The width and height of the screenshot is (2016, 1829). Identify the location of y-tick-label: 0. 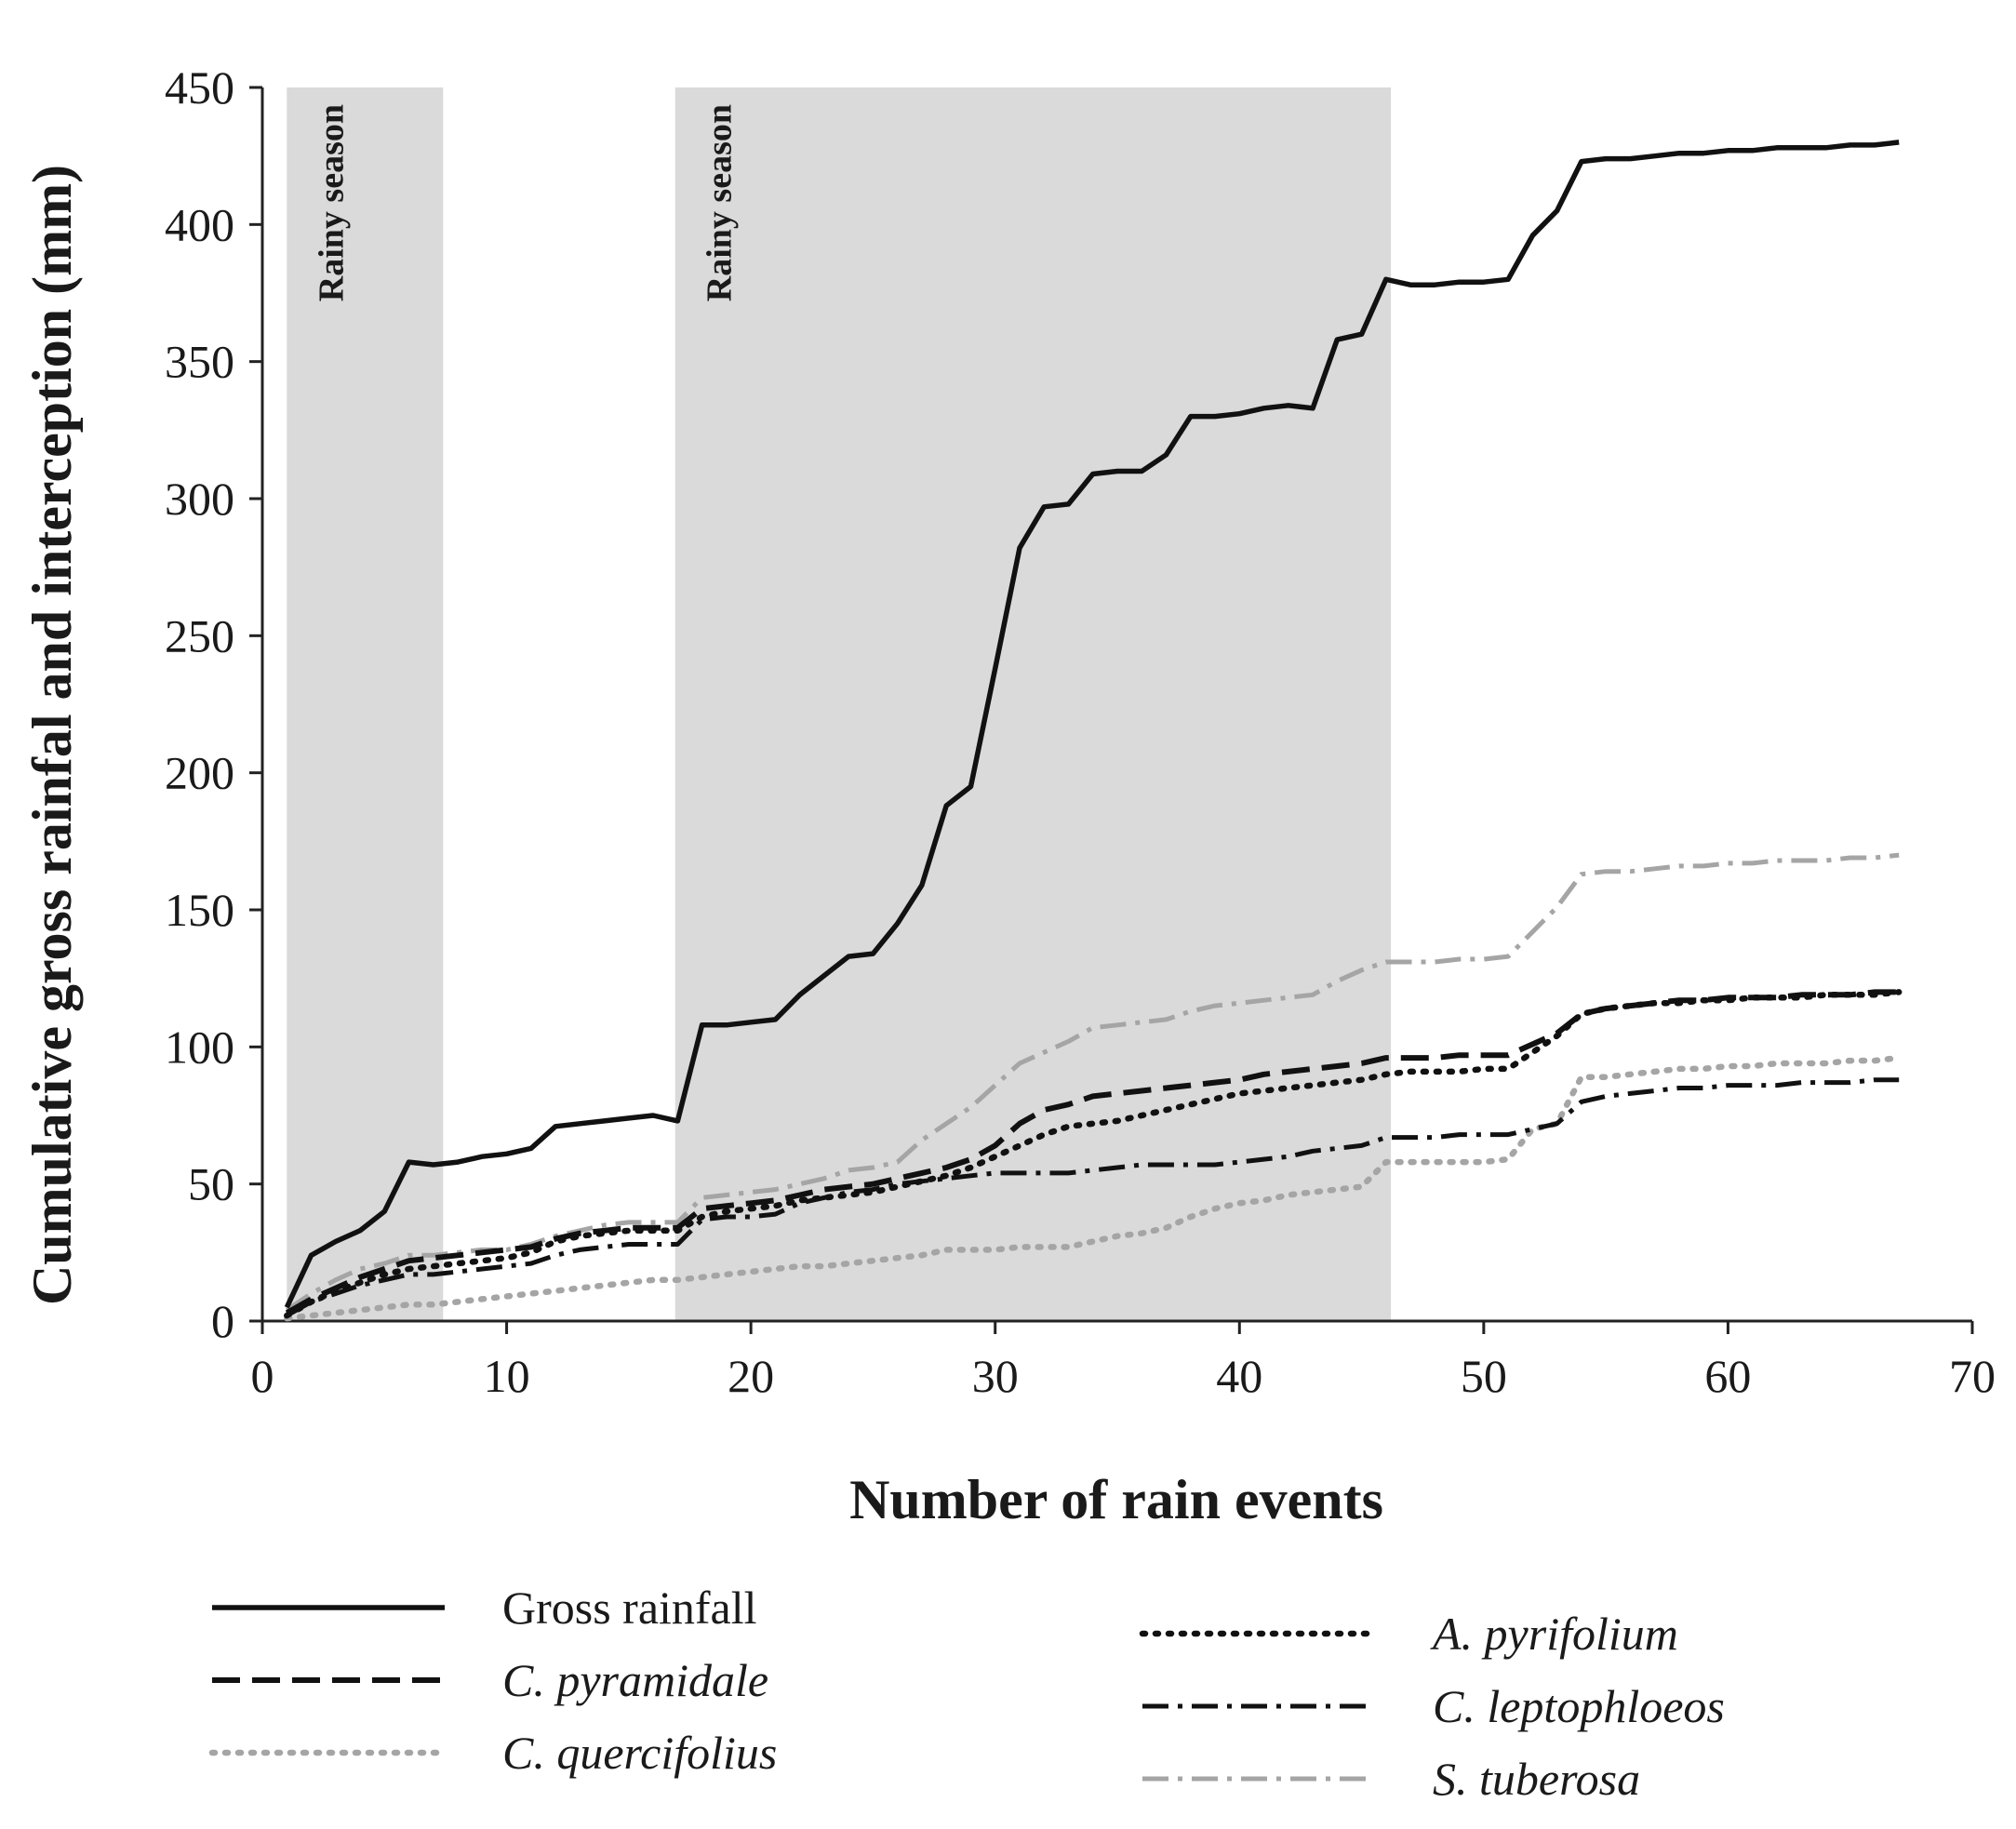
(222, 1321).